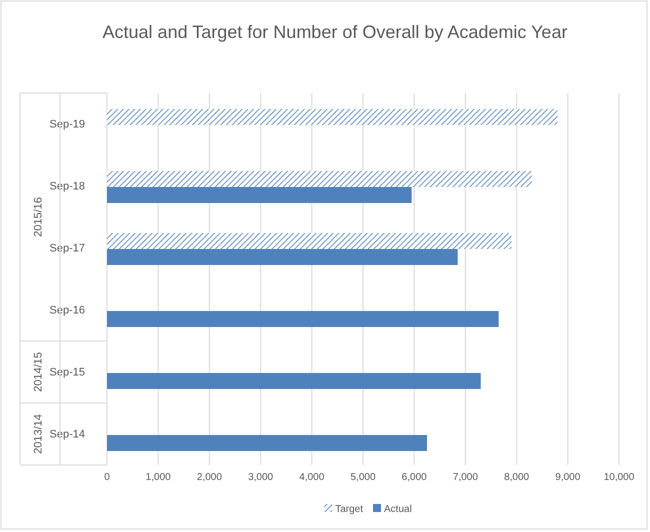 This screenshot has height=532, width=650. I want to click on y-tick-label: Sep-18, so click(67, 186).